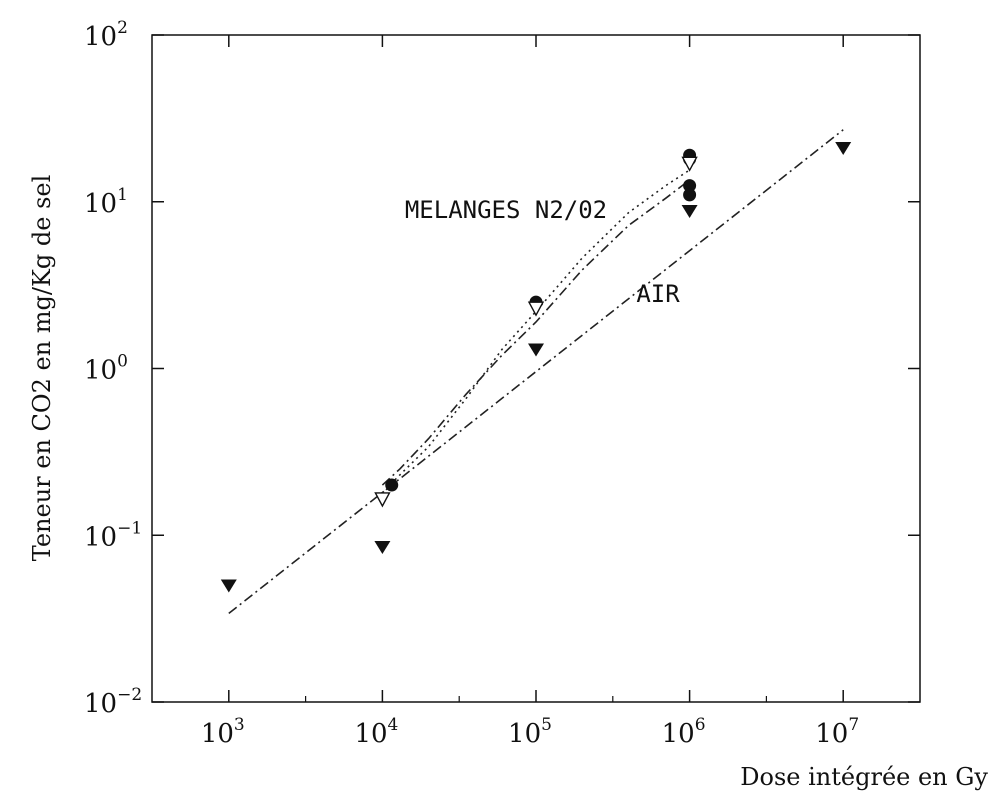 This screenshot has width=999, height=796. I want to click on y-tick-label: 10¹, so click(106, 202).